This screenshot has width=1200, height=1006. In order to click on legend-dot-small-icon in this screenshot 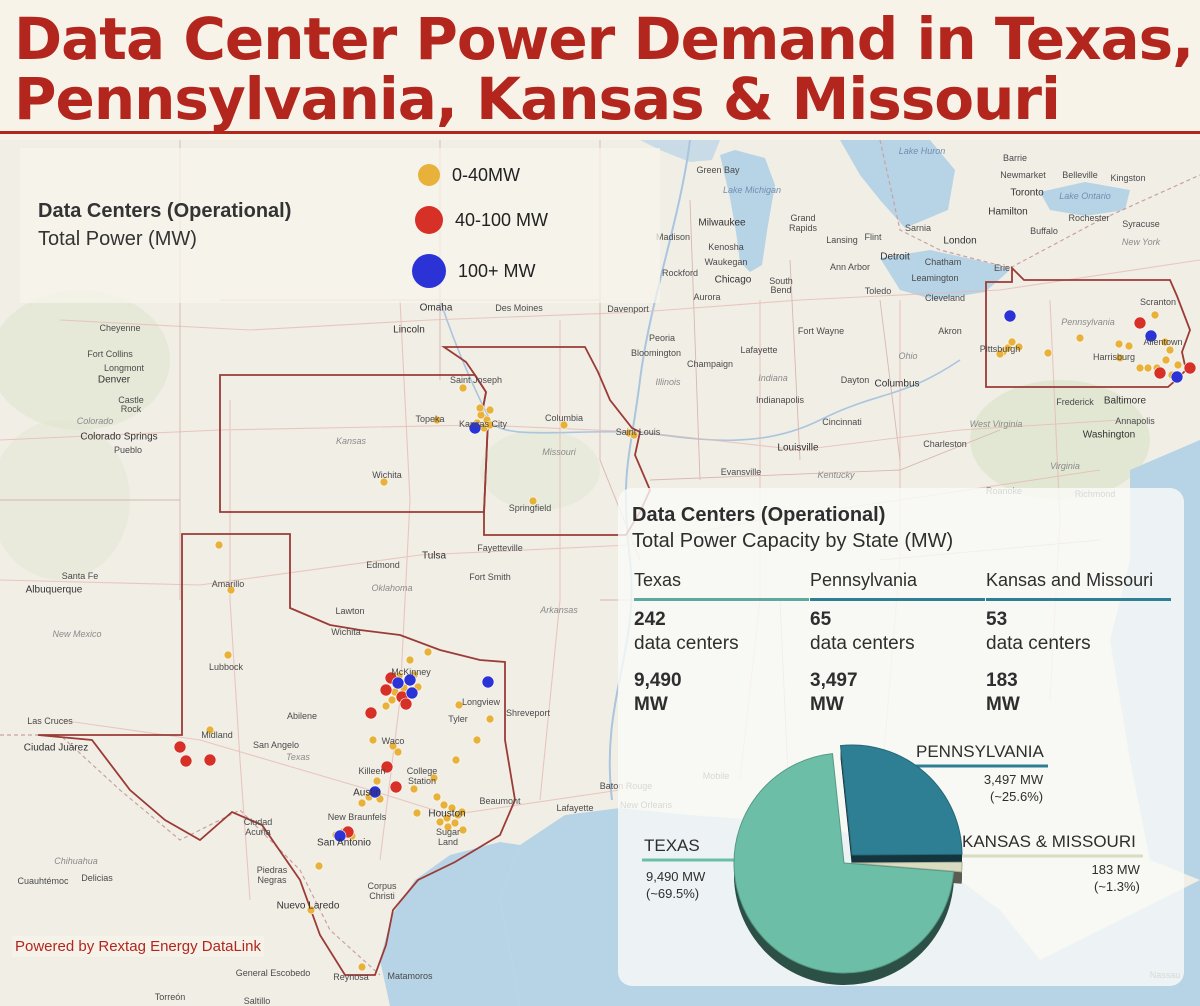, I will do `click(429, 175)`.